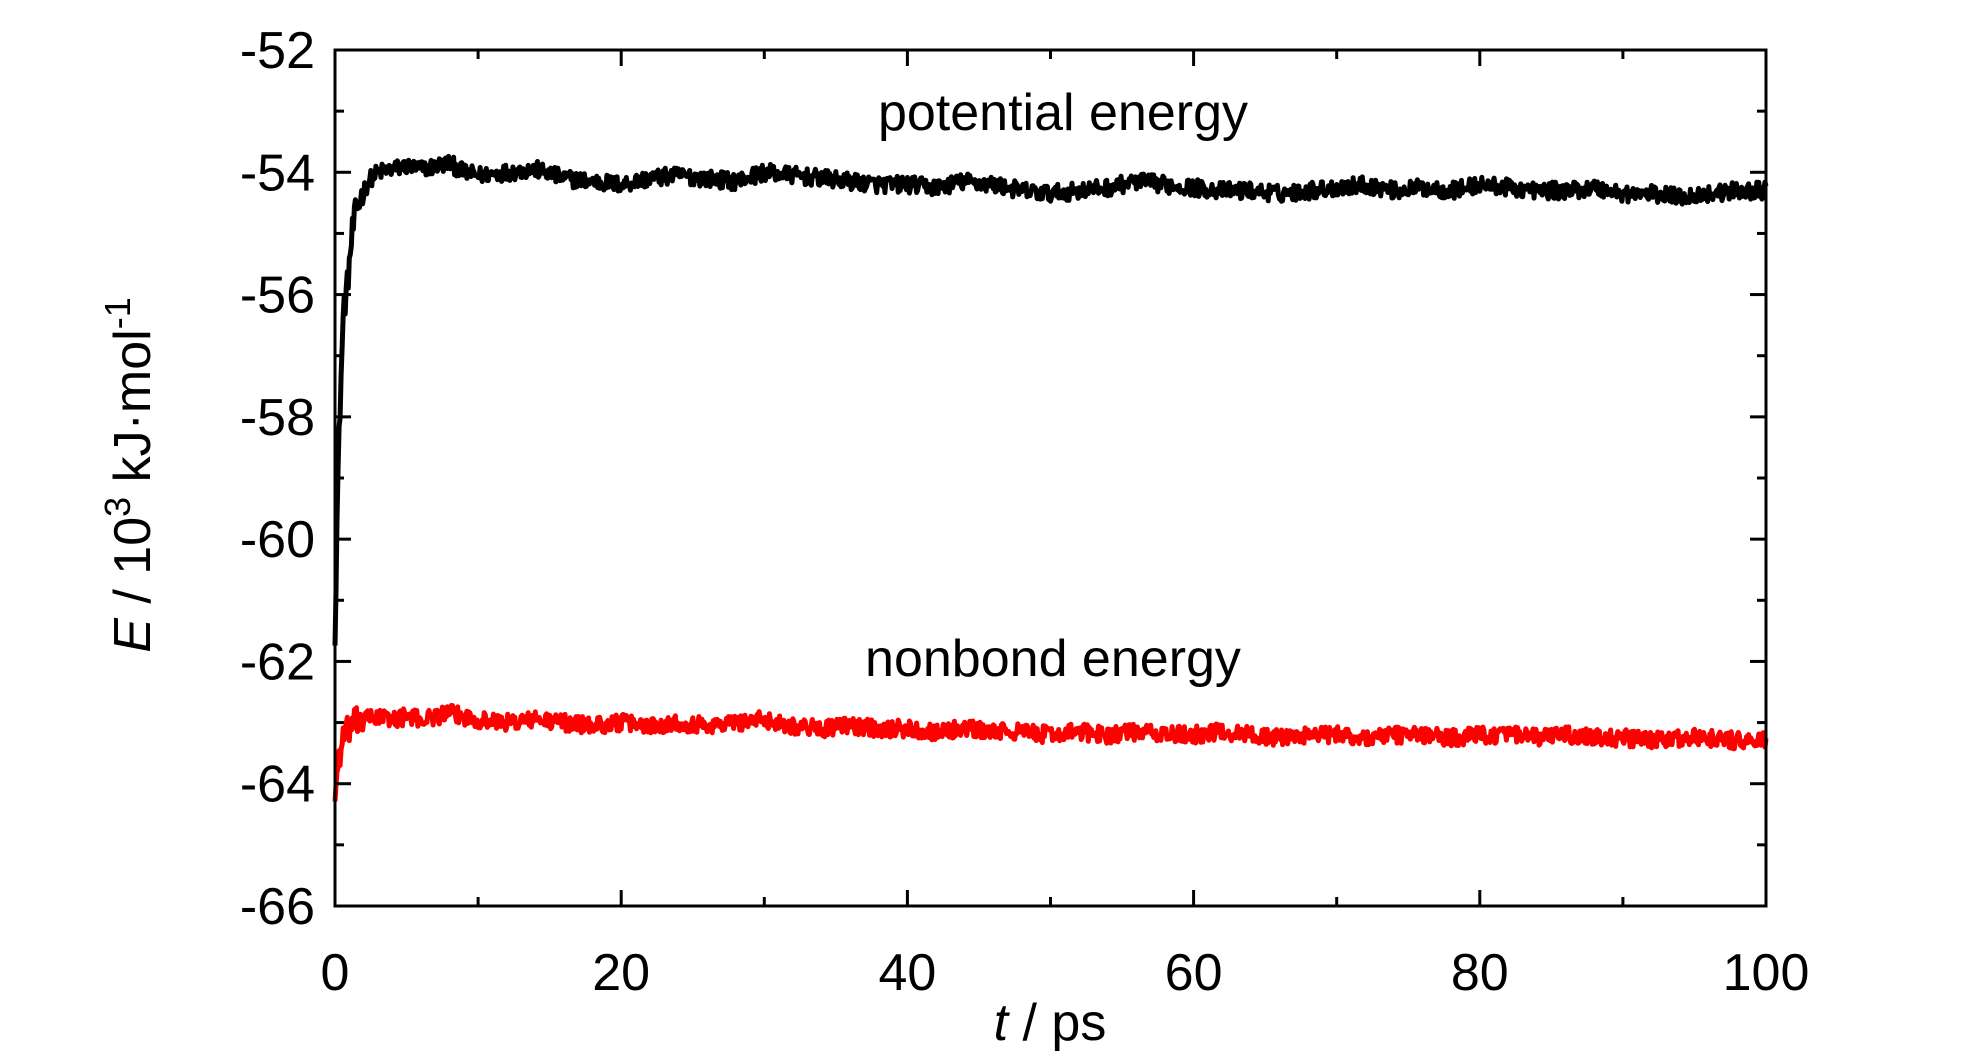  What do you see at coordinates (277, 51) in the screenshot?
I see `y-tick-label: -52` at bounding box center [277, 51].